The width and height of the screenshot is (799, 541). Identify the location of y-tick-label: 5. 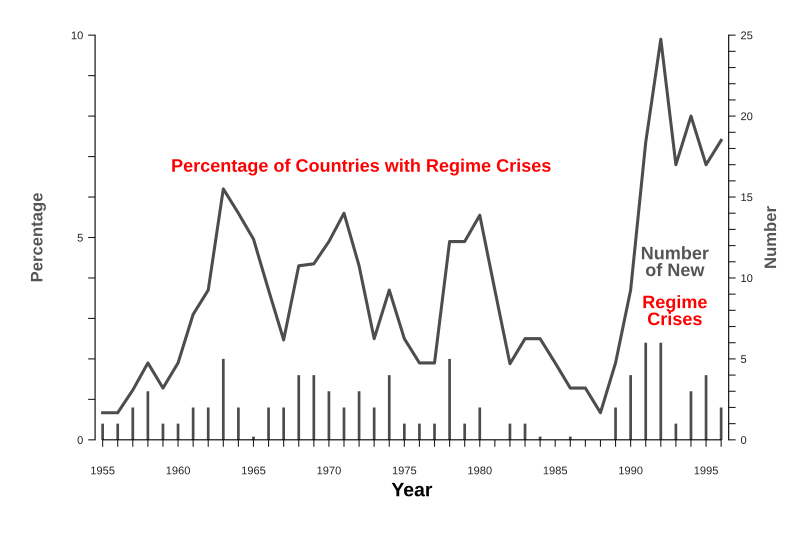
(80, 238).